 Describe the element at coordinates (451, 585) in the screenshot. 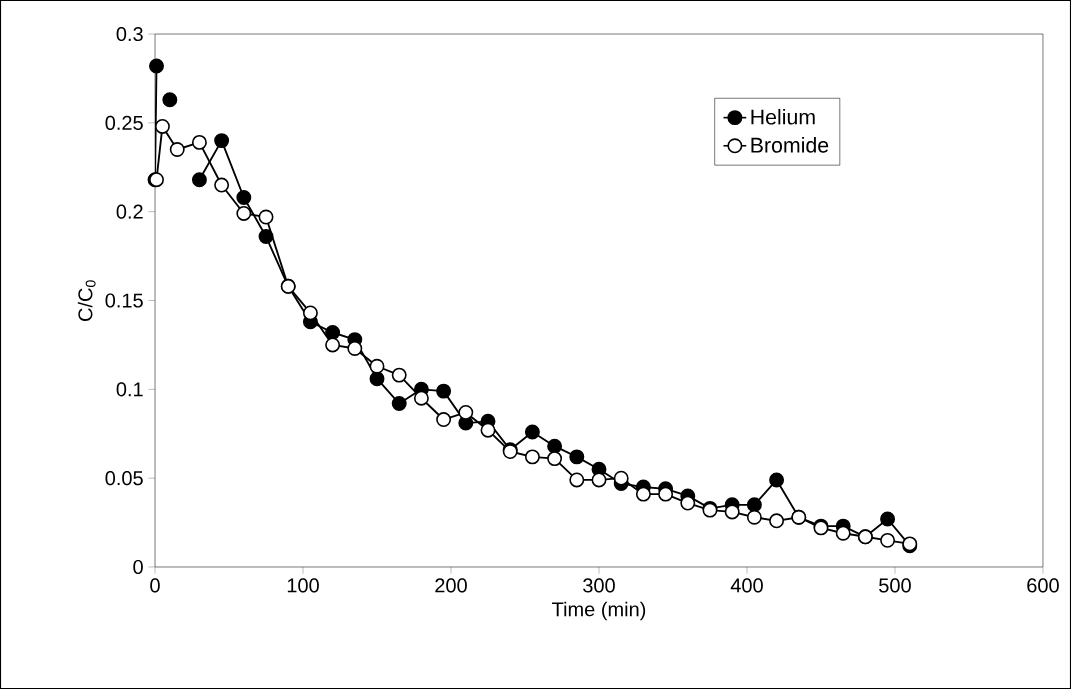

I see `x-tick-label: 200` at that location.